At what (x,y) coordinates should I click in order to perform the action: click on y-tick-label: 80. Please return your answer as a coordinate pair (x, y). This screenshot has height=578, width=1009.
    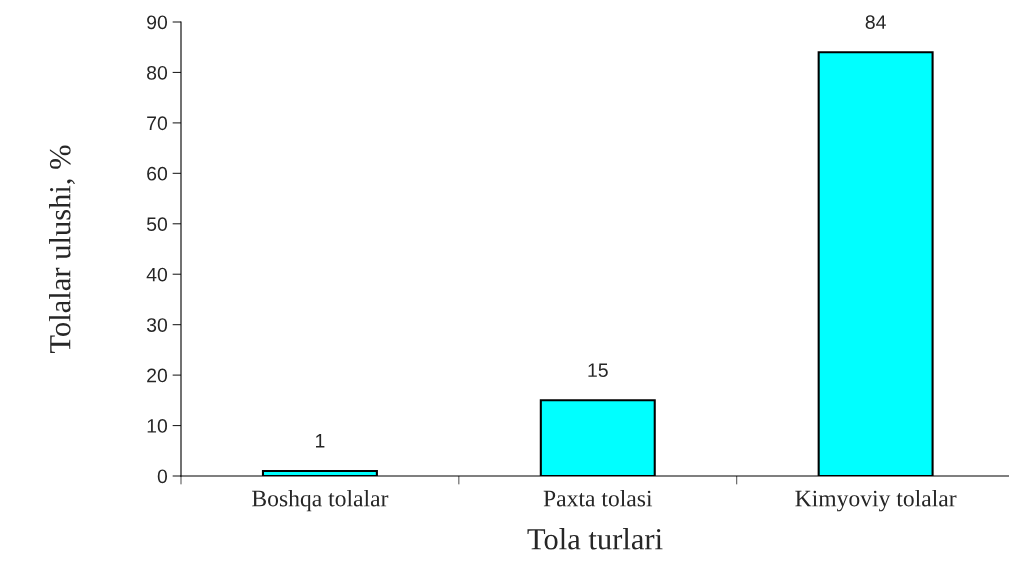
    Looking at the image, I should click on (157, 72).